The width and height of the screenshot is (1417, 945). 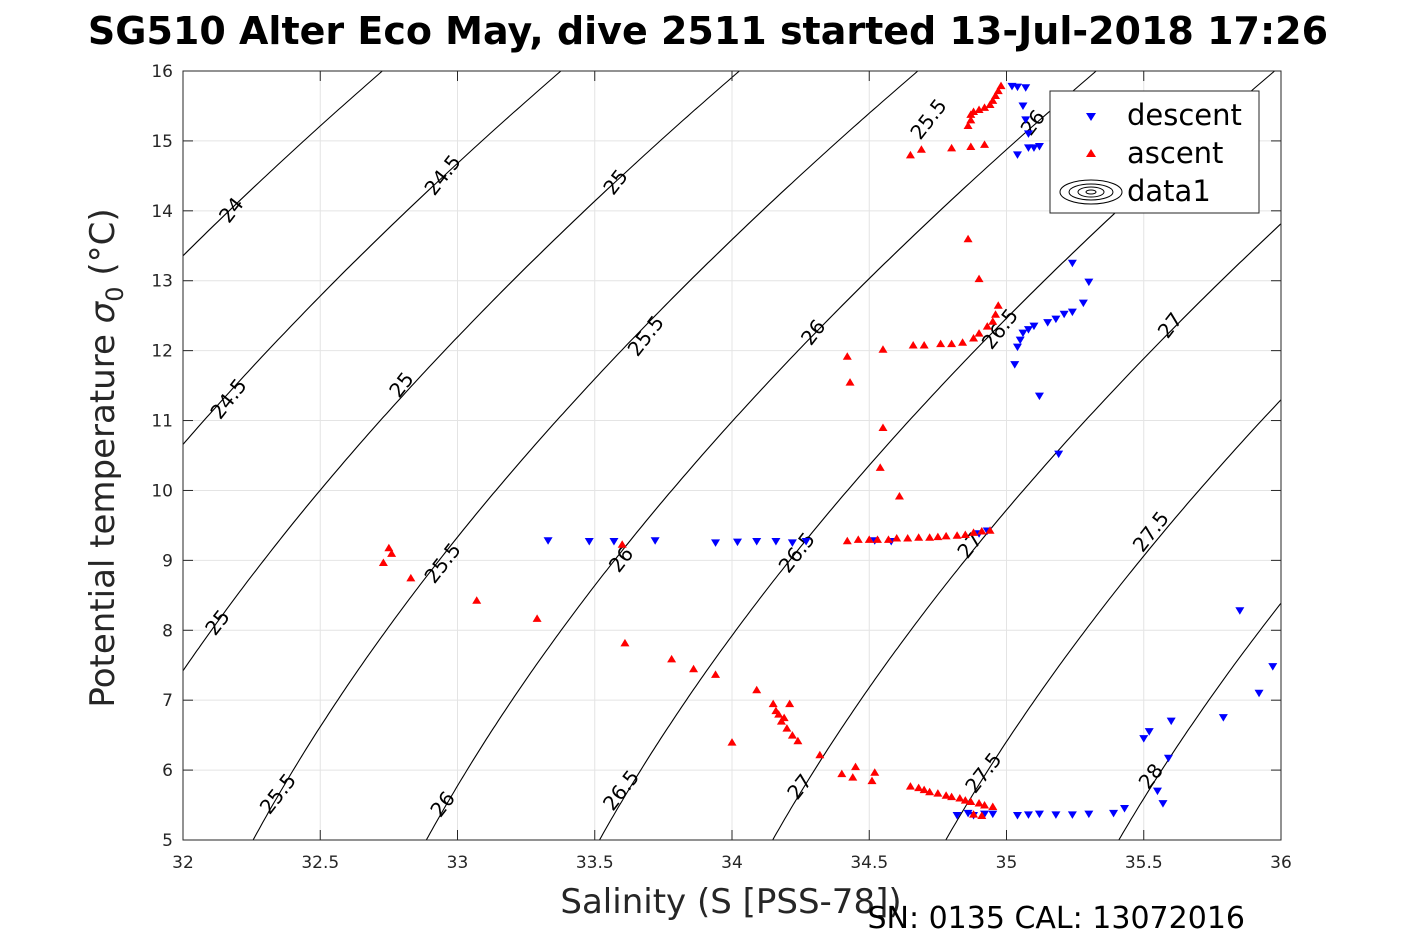 I want to click on legend-ascent-marker, so click(x=1091, y=153).